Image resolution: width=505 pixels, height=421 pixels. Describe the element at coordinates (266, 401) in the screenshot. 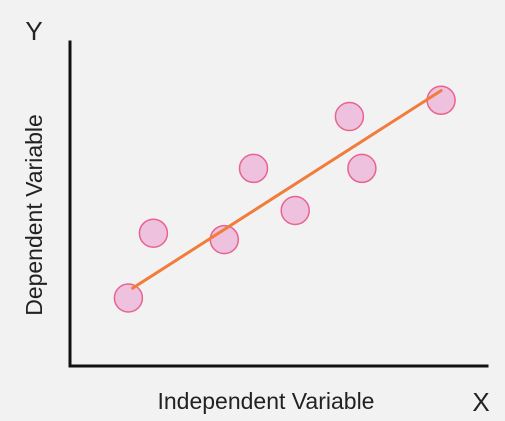

I see `x-axis-title: Independent Variable` at that location.